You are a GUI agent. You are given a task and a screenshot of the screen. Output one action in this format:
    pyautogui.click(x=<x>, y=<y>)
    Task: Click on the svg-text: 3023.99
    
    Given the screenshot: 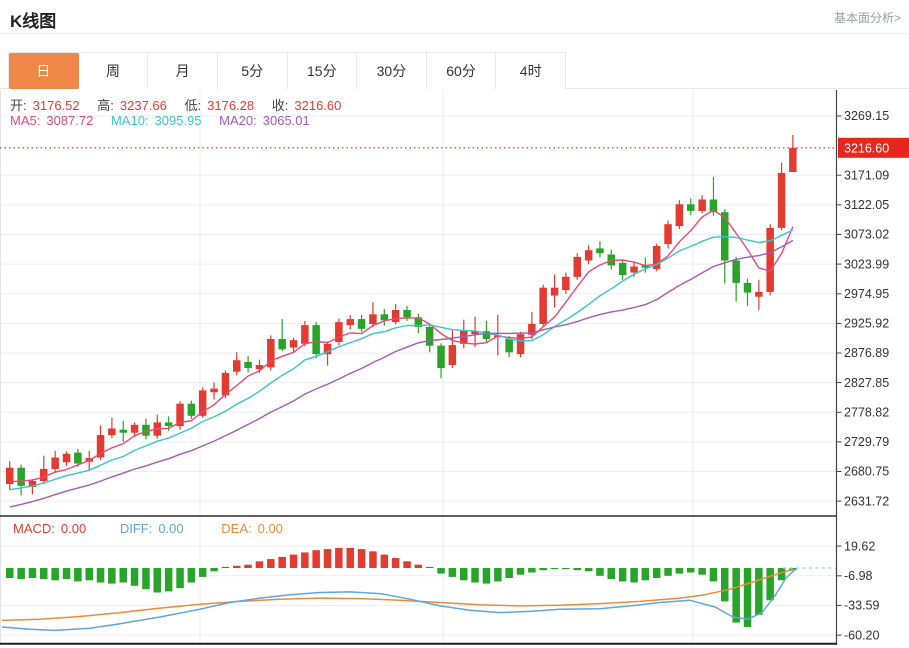 What is the action you would take?
    pyautogui.click(x=866, y=264)
    